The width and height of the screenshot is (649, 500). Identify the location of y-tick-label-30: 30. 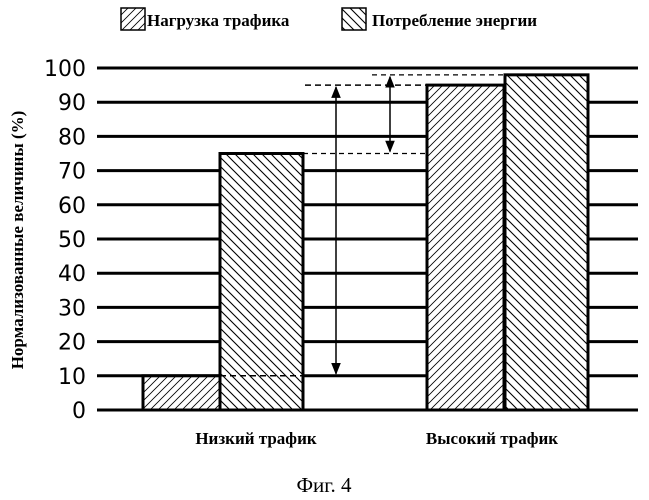
(72, 308).